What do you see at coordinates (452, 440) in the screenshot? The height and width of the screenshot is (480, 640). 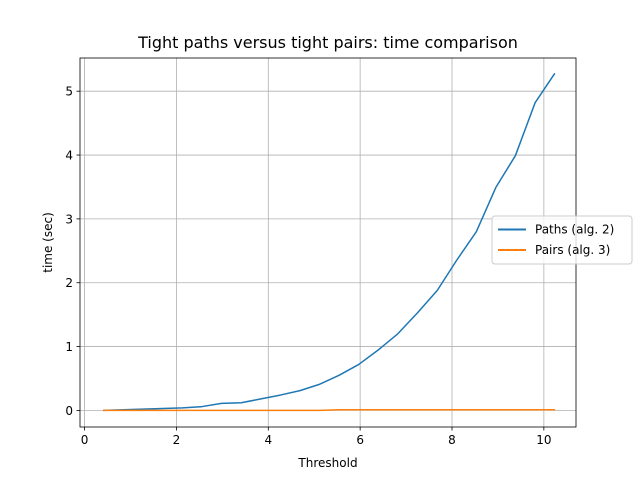 I see `x-tick-label: 8` at bounding box center [452, 440].